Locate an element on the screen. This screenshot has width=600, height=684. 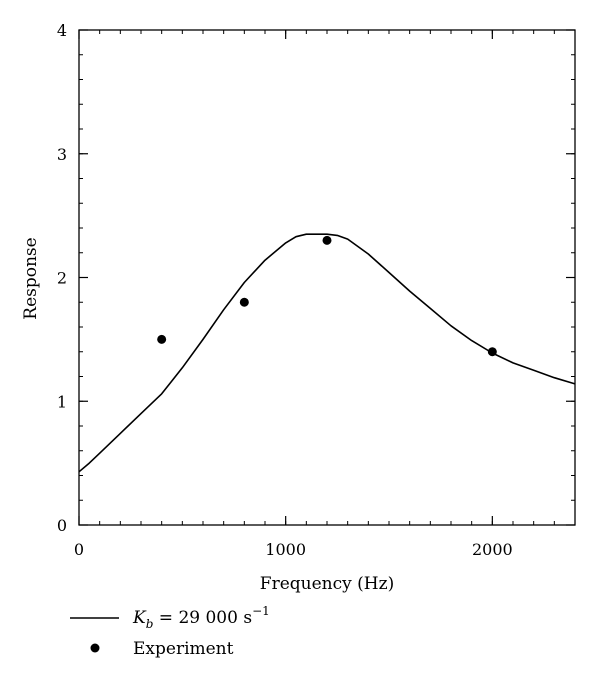
legend-k-symbol: K is located at coordinates (139, 618).